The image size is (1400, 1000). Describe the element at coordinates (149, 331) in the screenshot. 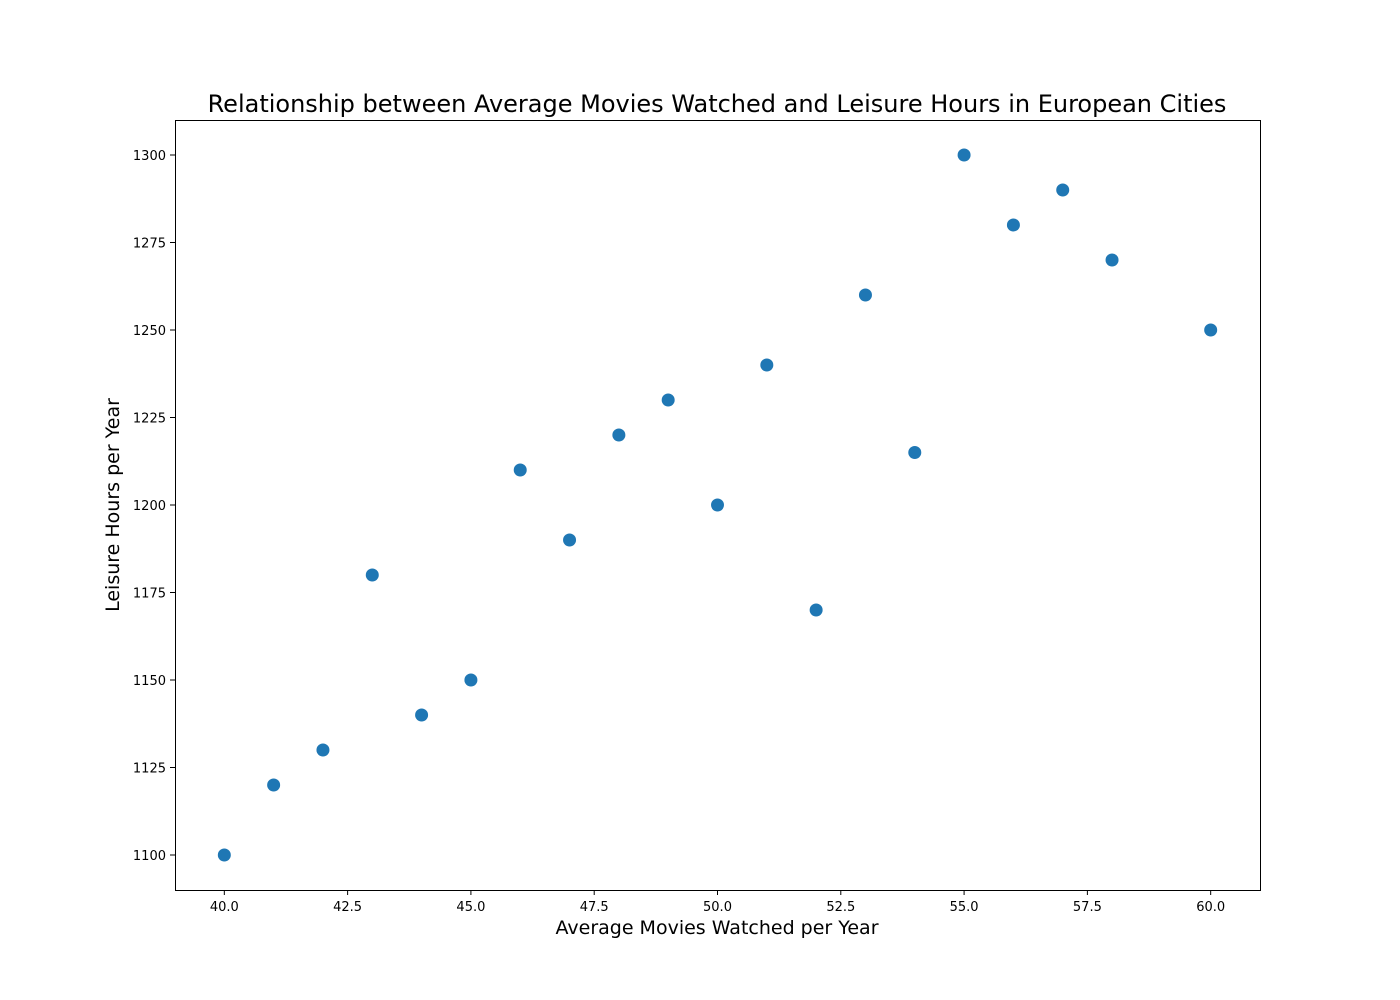

I see `y-tick-label: 1250` at that location.